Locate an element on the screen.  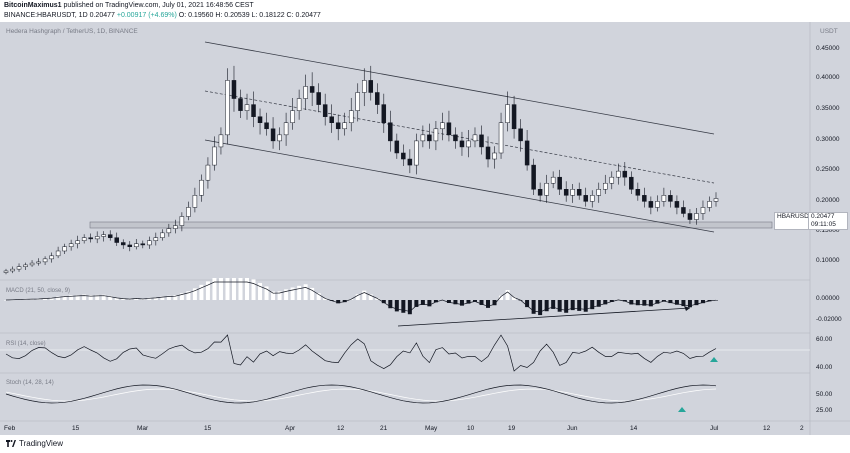
author-name: BitcoinMaximus1 is located at coordinates (33, 5).